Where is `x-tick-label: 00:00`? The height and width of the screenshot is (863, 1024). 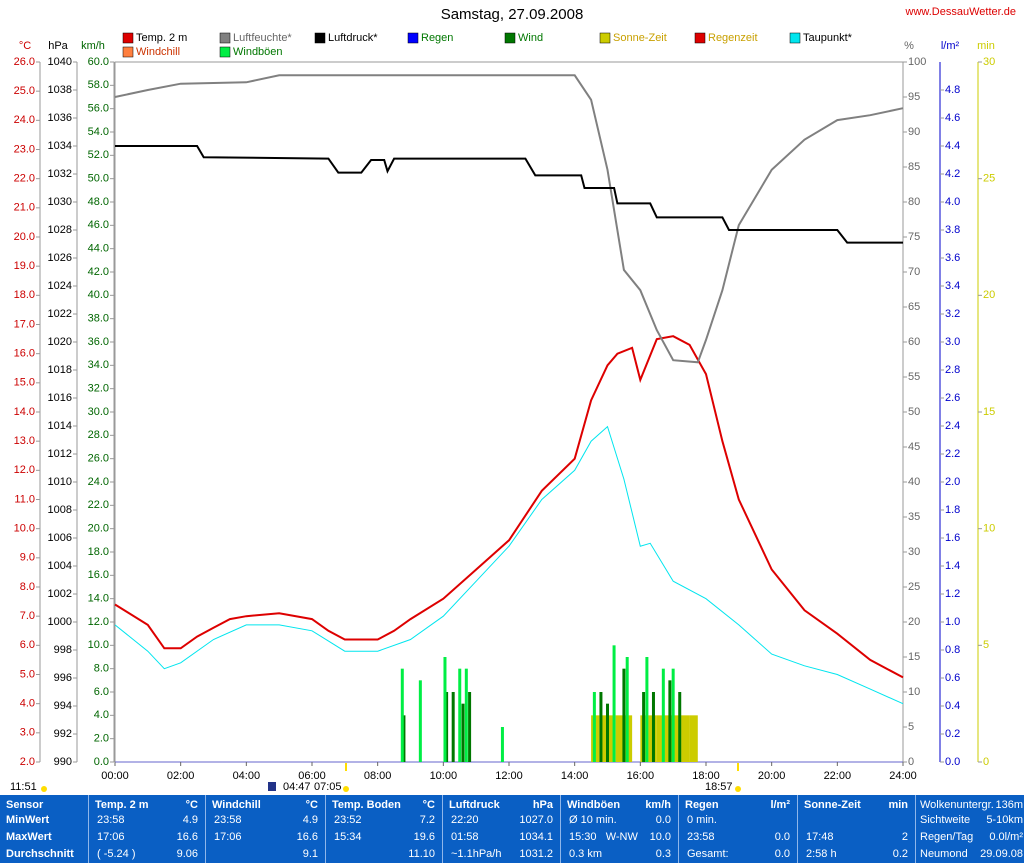 x-tick-label: 00:00 is located at coordinates (115, 776).